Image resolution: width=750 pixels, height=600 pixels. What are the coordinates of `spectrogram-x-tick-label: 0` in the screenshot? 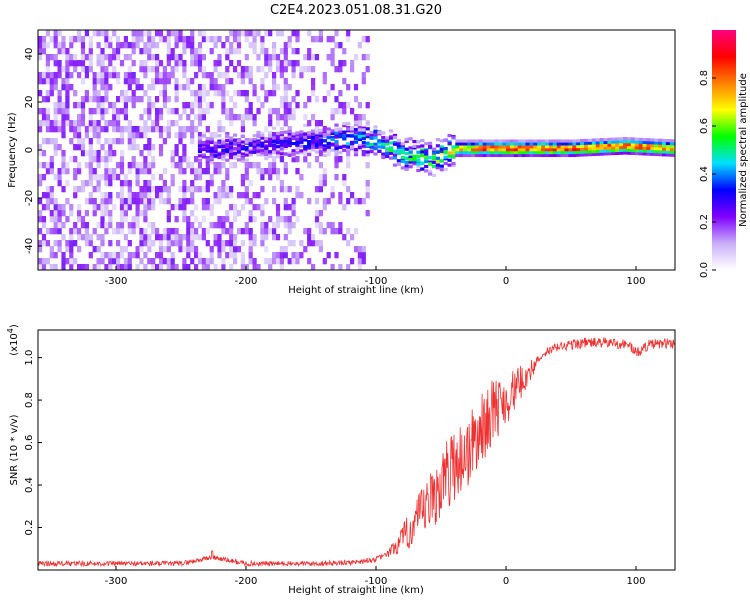 It's located at (506, 281).